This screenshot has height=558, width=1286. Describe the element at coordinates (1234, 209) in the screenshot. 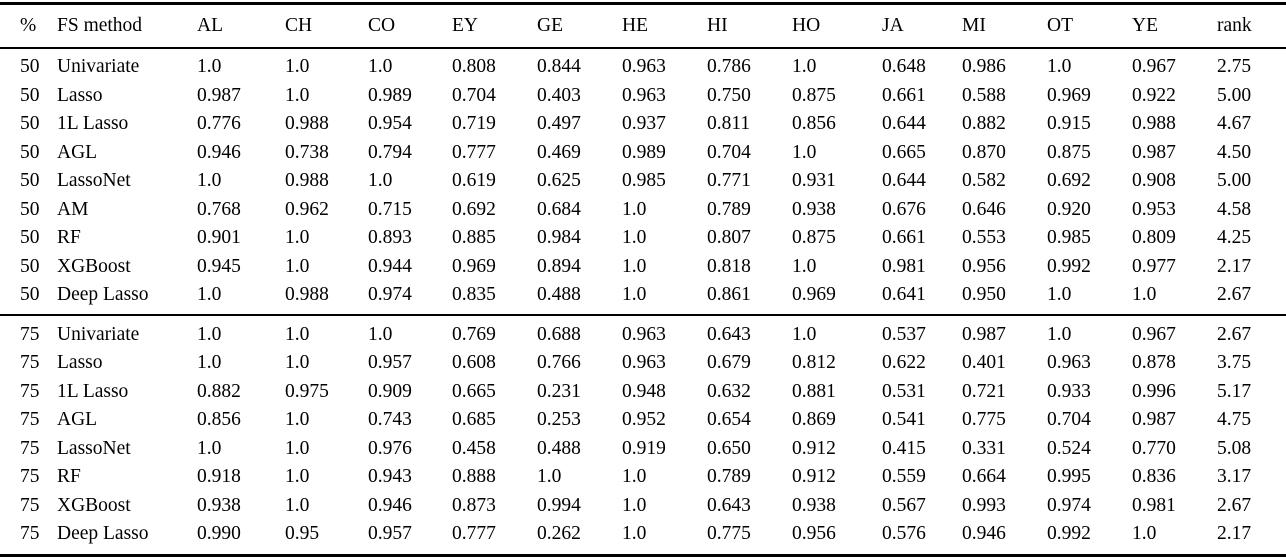

I see `rank-cell: 4.58` at that location.